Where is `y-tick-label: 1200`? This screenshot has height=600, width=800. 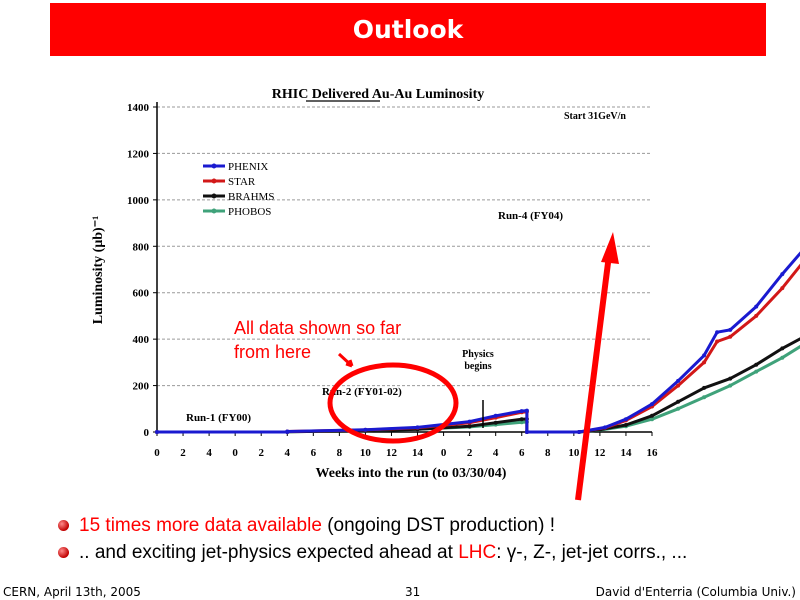 y-tick-label: 1200 is located at coordinates (138, 154).